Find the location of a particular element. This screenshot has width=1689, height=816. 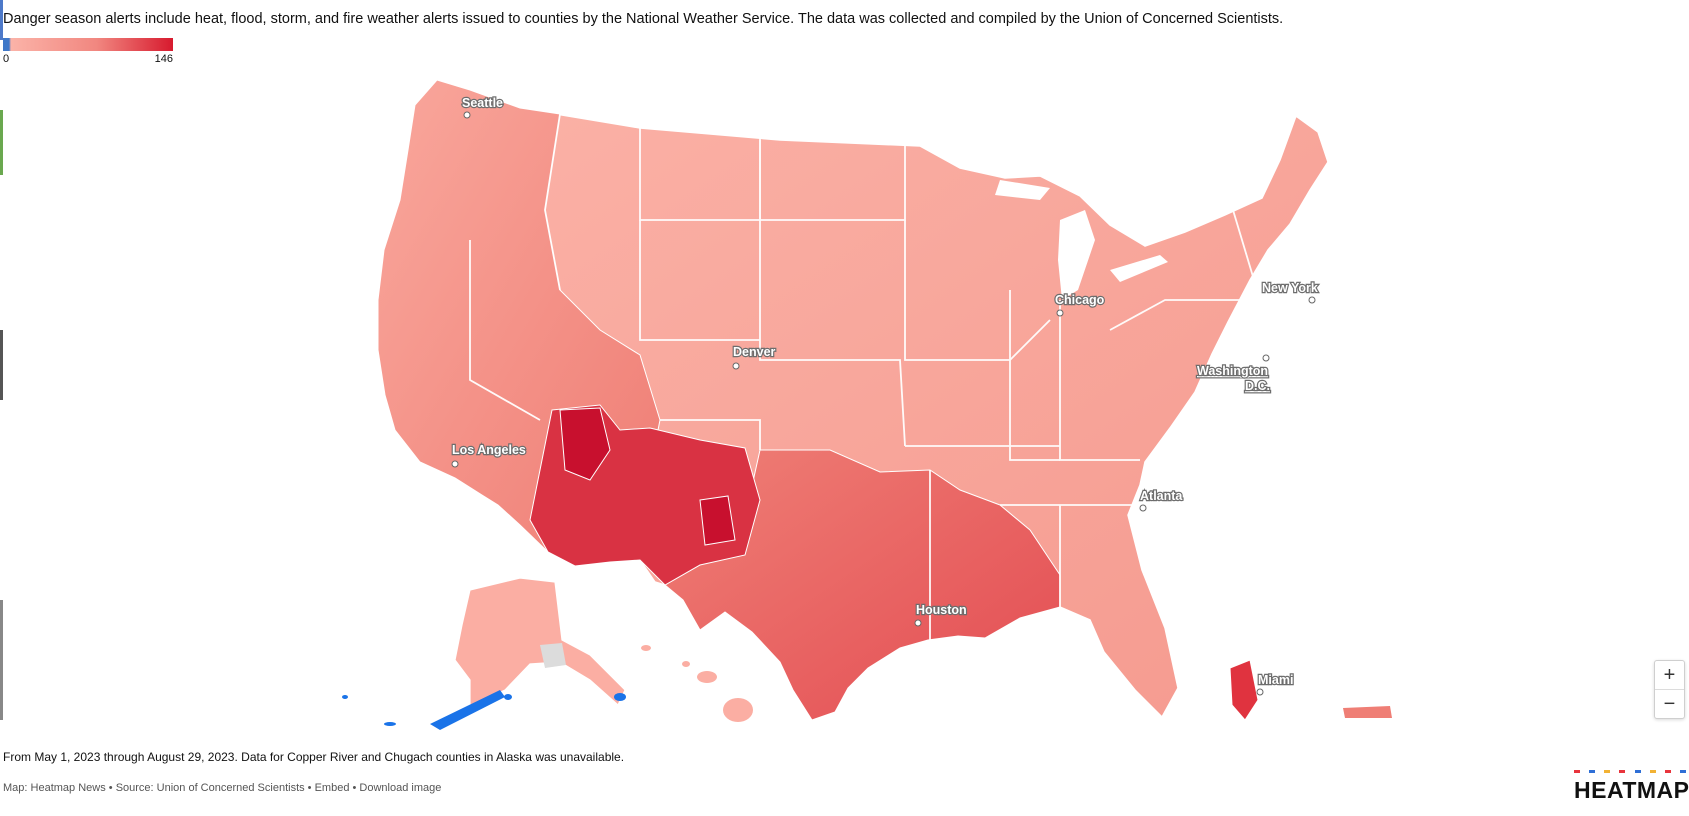

city-dot-atlanta is located at coordinates (1143, 508).